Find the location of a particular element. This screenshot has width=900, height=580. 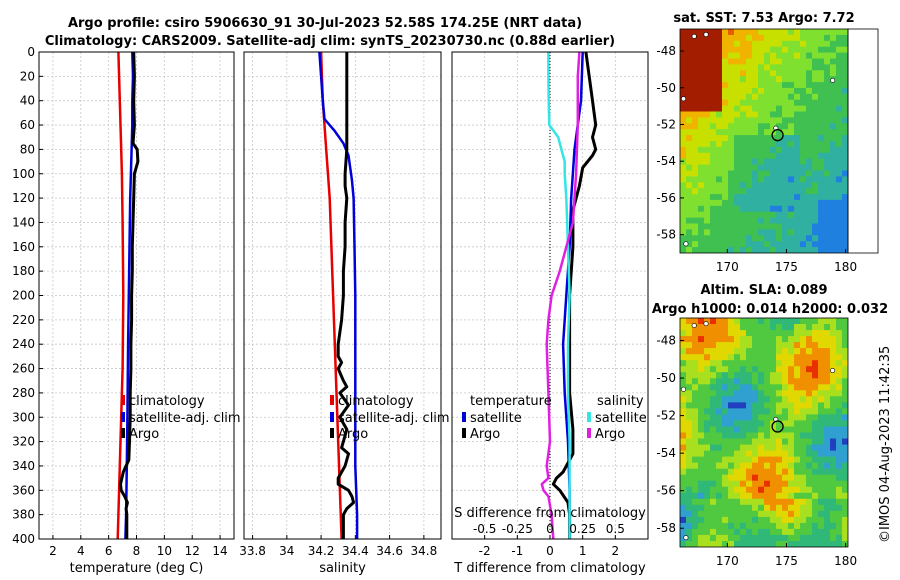

y-tick-label: -52 is located at coordinates (666, 416).